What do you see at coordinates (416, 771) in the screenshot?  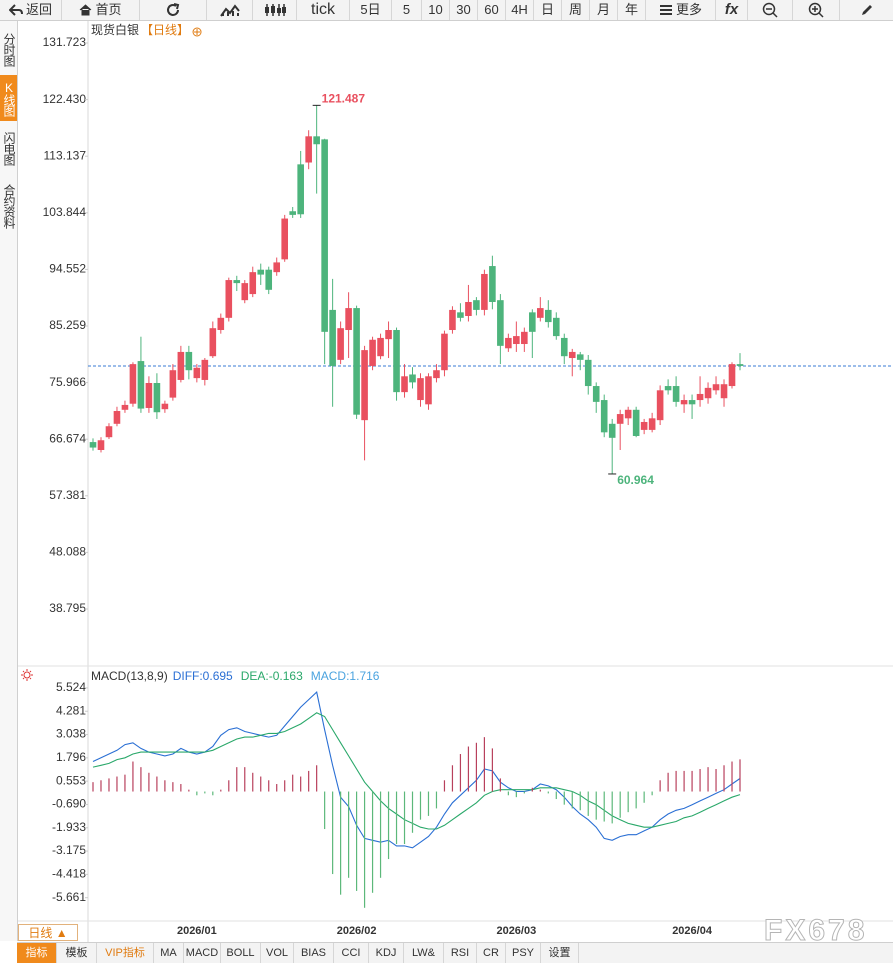 I see `macd-line` at bounding box center [416, 771].